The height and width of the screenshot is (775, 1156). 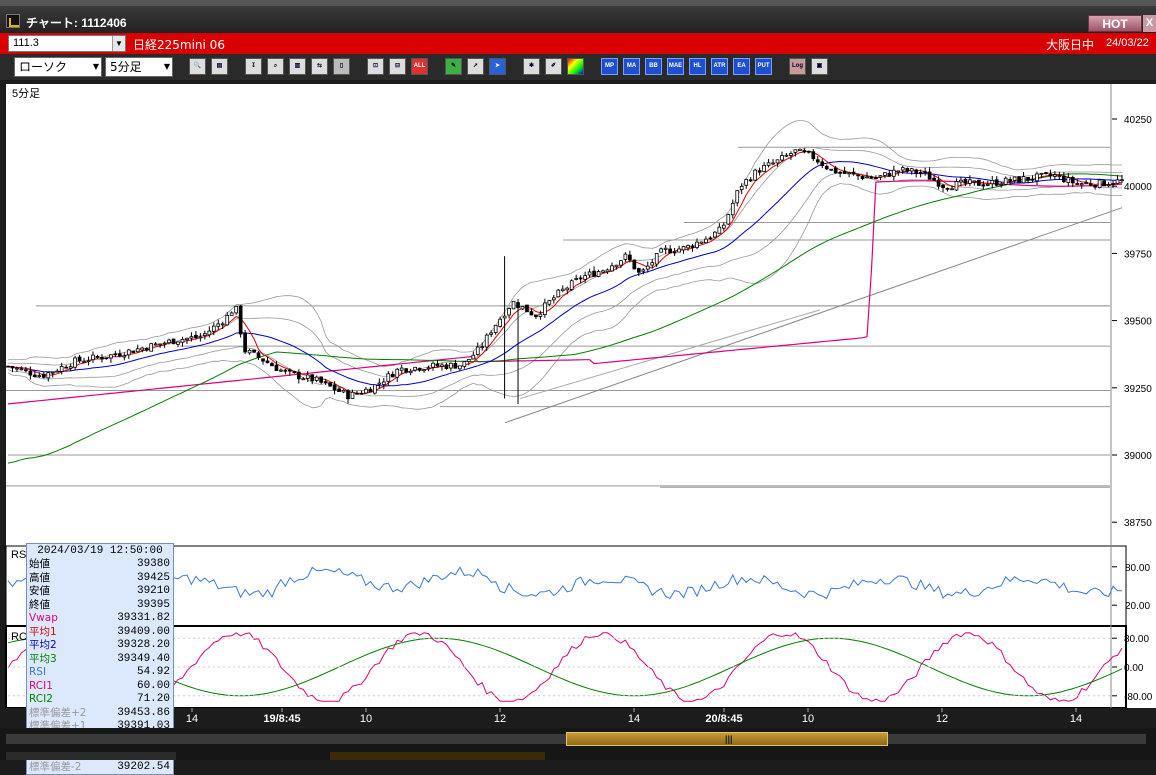 I want to click on time-scrollbar: |||, so click(x=578, y=744).